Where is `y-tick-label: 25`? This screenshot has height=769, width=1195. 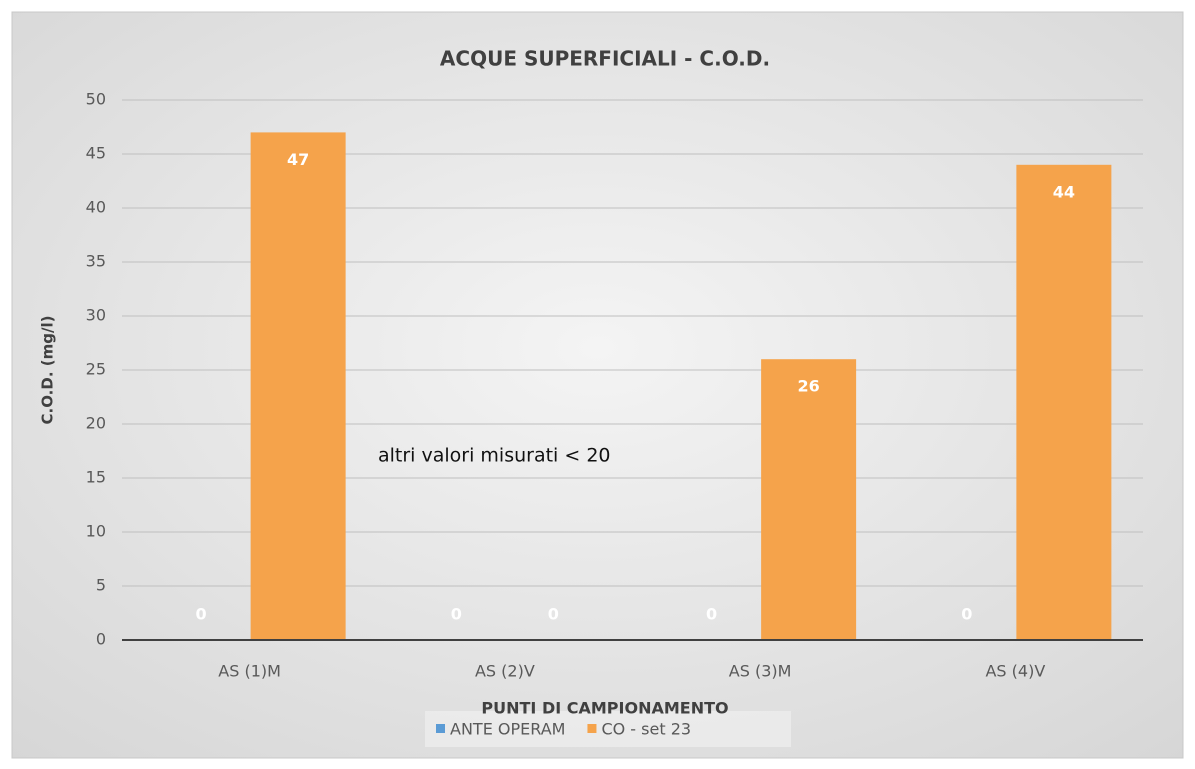
y-tick-label: 25 is located at coordinates (96, 369).